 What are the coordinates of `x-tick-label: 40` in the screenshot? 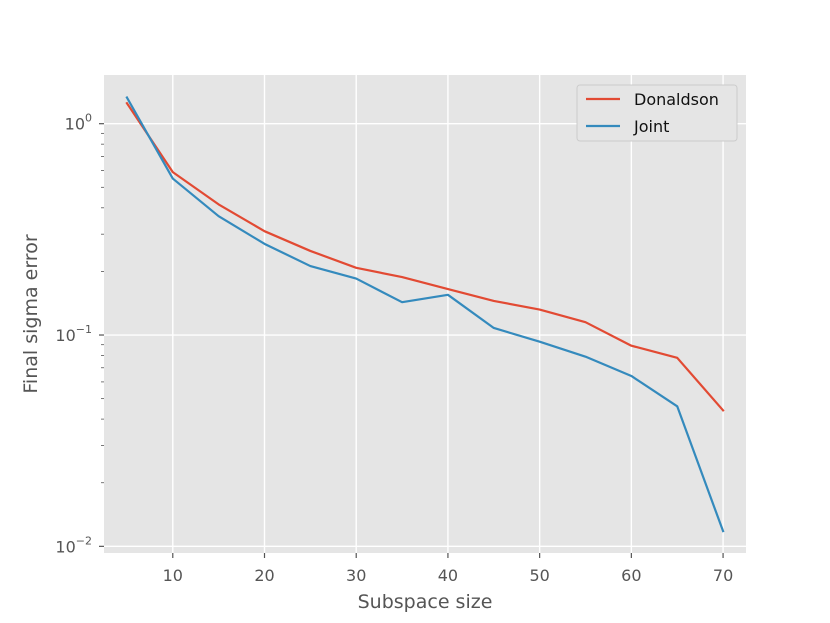 It's located at (448, 575).